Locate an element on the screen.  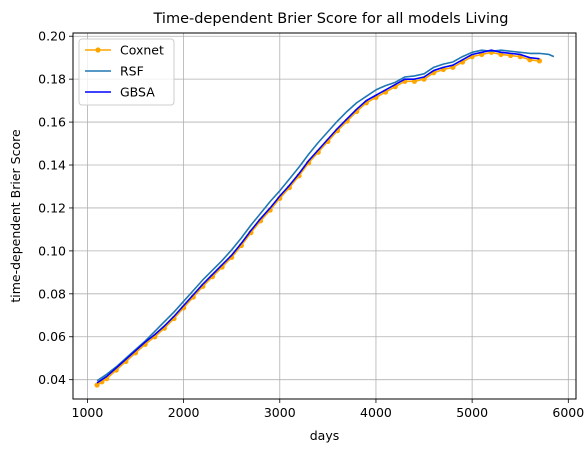
x-axis-label: days is located at coordinates (325, 435).